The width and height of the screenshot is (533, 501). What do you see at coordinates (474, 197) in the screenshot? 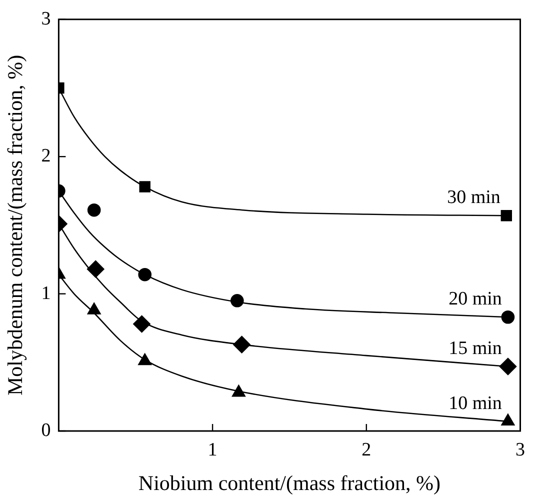
I see `series-label: 30 min` at bounding box center [474, 197].